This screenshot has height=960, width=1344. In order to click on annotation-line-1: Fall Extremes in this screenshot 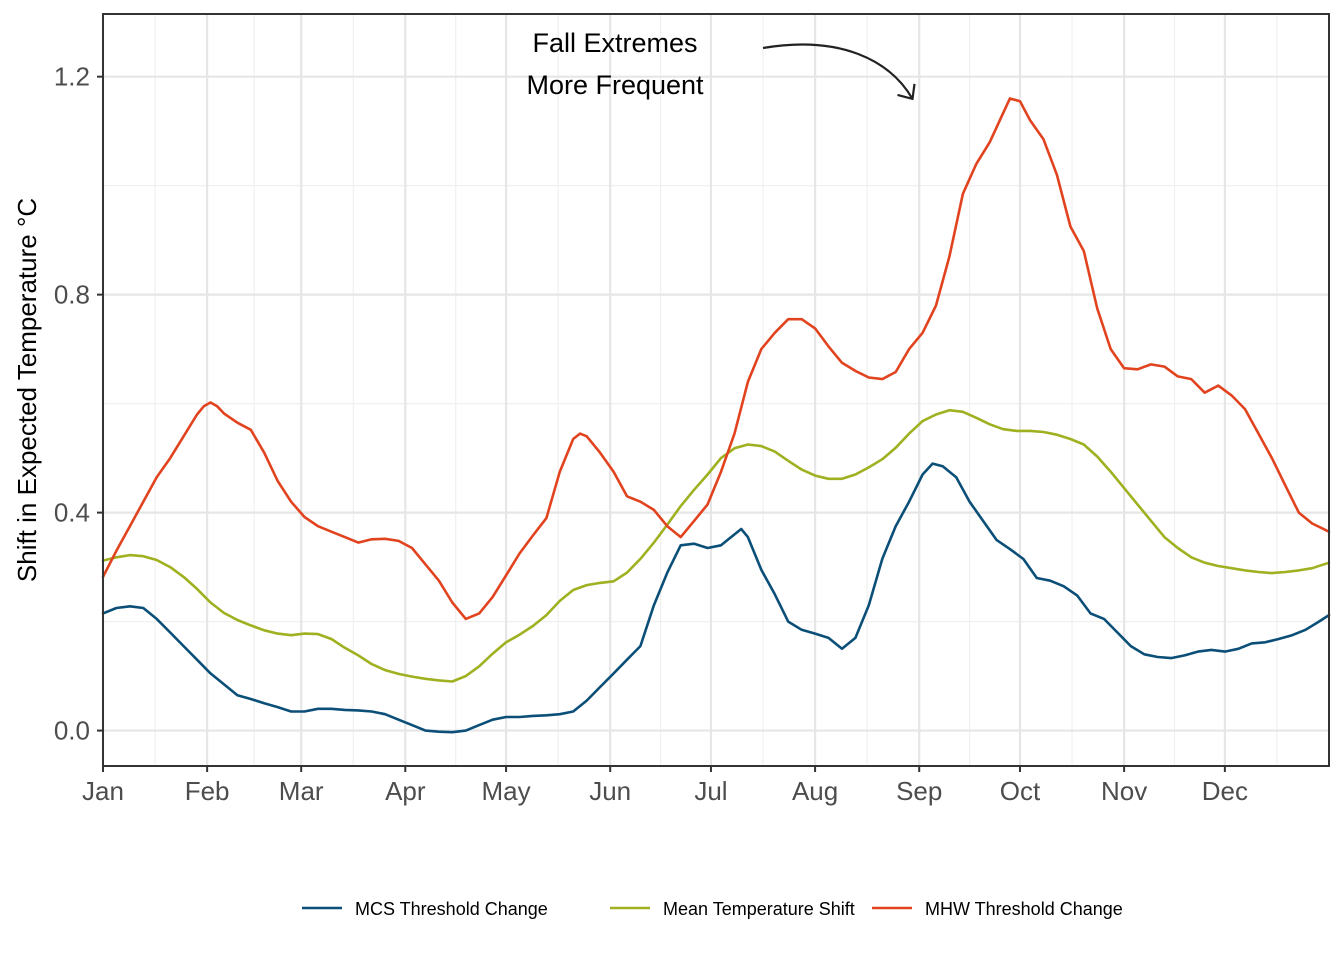, I will do `click(614, 43)`.